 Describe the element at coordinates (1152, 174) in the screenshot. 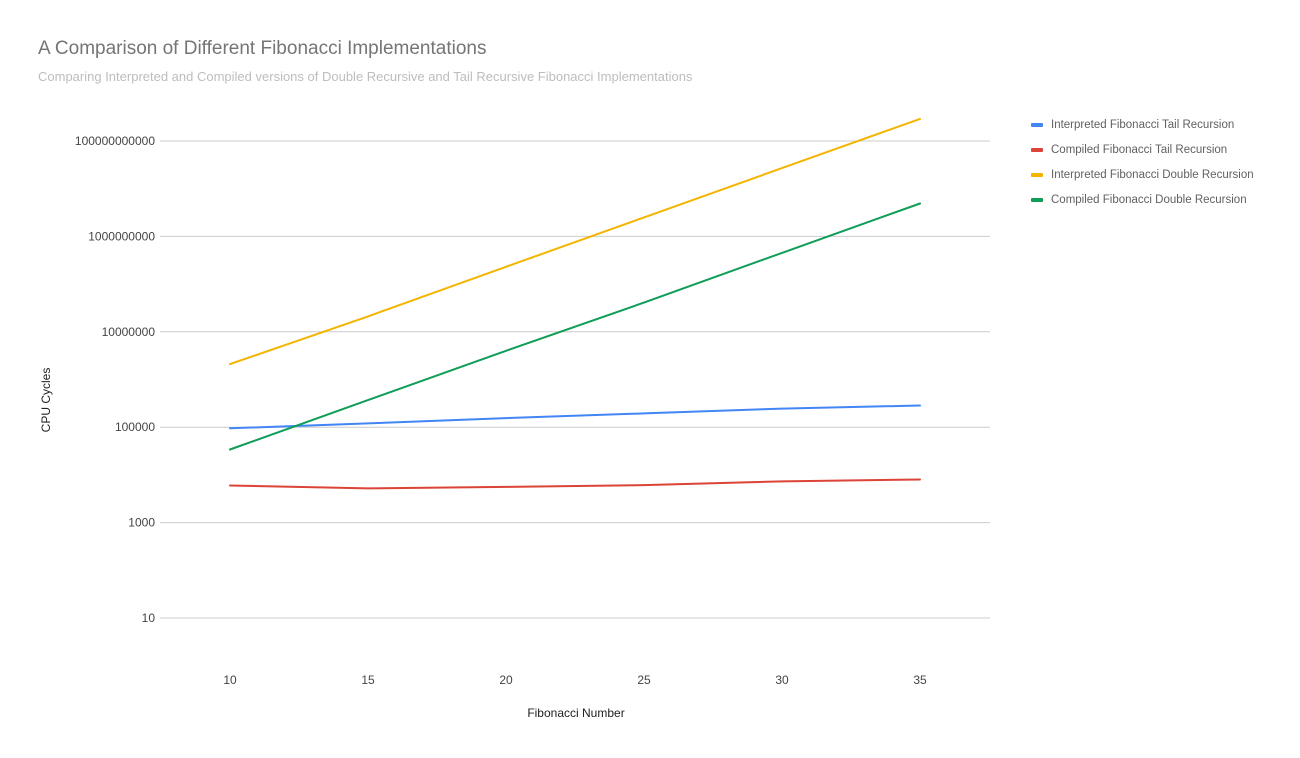

I see `legend-label: Interpreted Fibonacci Double Recursion` at that location.